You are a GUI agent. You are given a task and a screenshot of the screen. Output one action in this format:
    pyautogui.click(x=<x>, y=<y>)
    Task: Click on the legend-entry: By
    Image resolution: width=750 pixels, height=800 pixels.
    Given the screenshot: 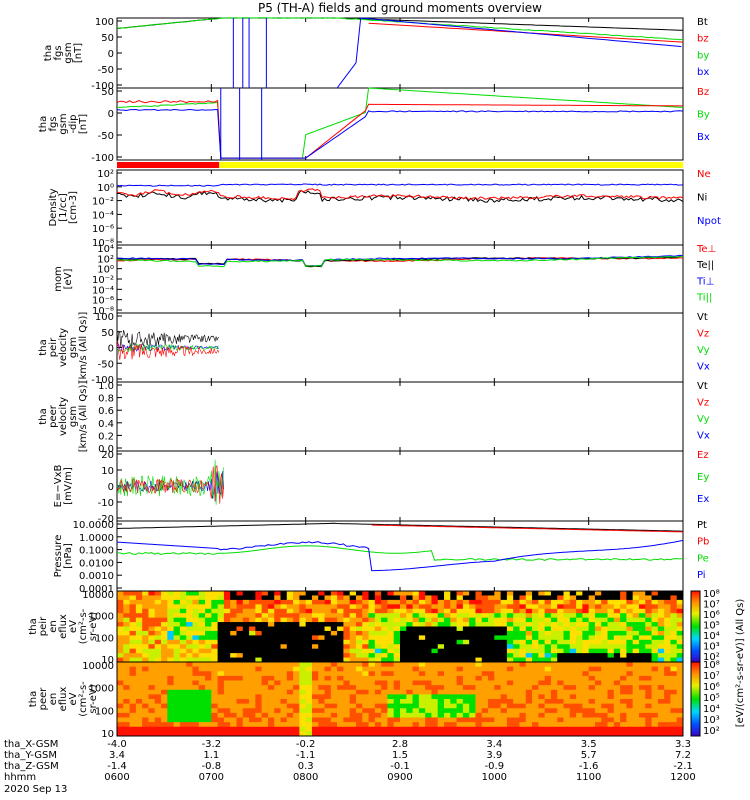 What is the action you would take?
    pyautogui.click(x=703, y=115)
    